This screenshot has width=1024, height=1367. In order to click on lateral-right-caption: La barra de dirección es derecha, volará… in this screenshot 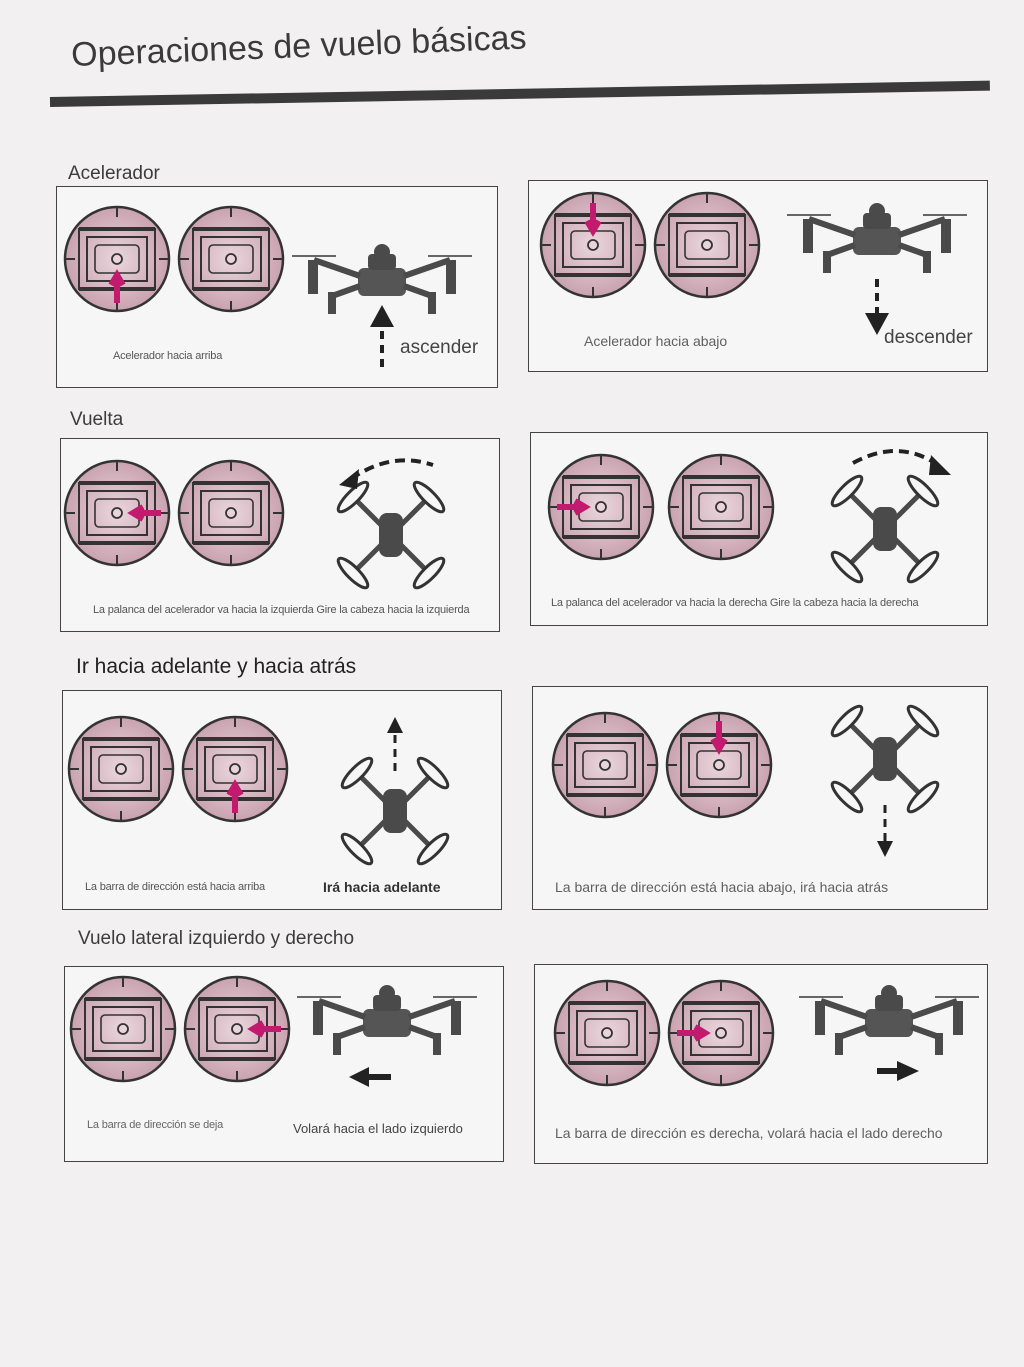, I will do `click(749, 1133)`.